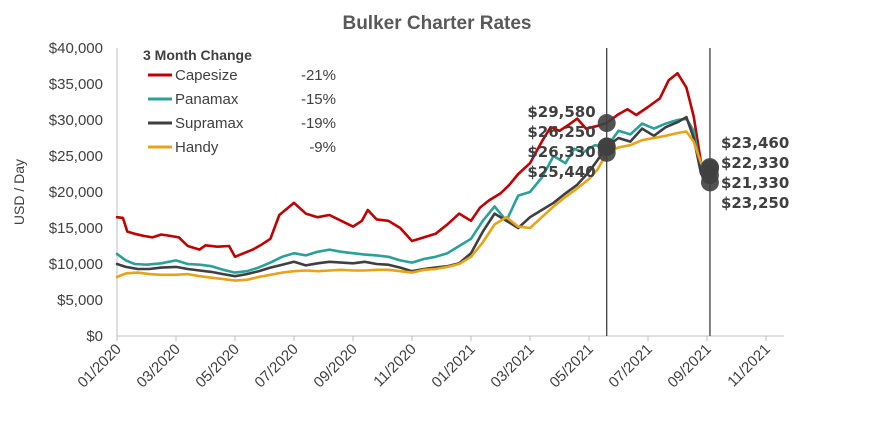 The height and width of the screenshot is (422, 883). I want to click on y-axis-label: USD / Day, so click(19, 192).